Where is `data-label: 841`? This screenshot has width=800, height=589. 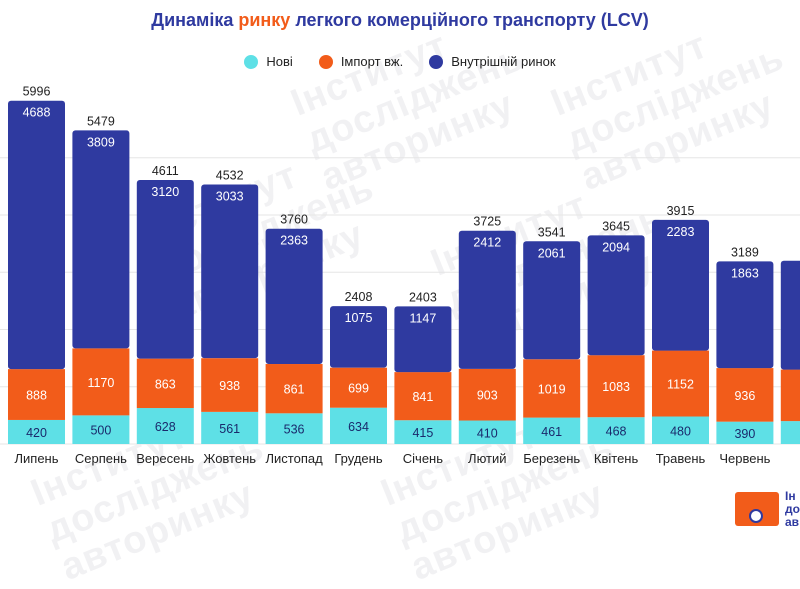 data-label: 841 is located at coordinates (422, 397).